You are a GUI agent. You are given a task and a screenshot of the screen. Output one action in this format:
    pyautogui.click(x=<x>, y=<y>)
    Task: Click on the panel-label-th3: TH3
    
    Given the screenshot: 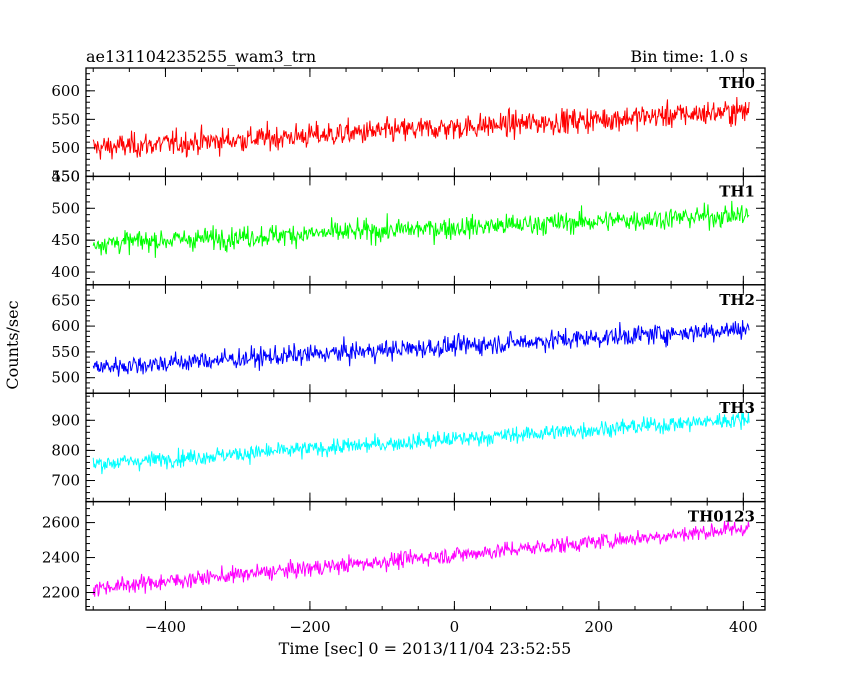 What is the action you would take?
    pyautogui.click(x=737, y=408)
    